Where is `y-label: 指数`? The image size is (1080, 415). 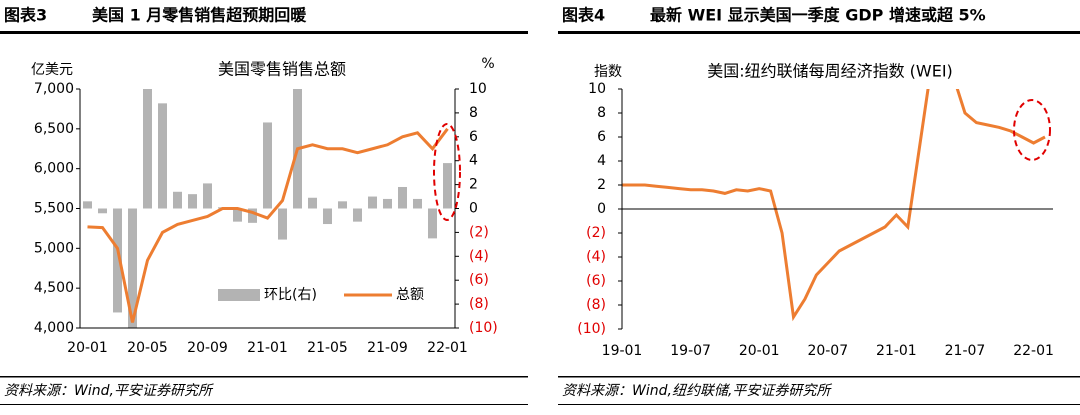 y-label: 指数 is located at coordinates (608, 72).